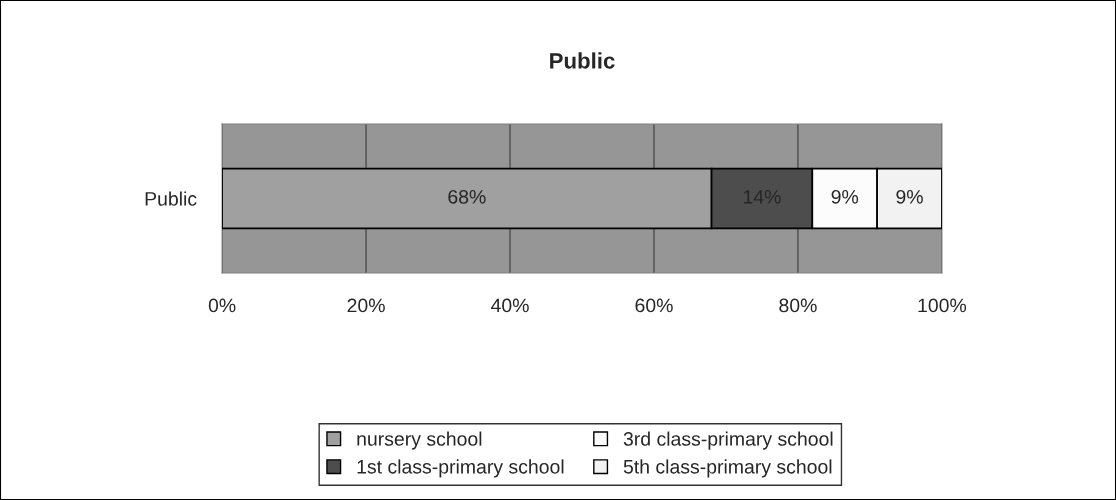 The height and width of the screenshot is (500, 1116). What do you see at coordinates (654, 305) in the screenshot?
I see `x-tick-label: 60%` at bounding box center [654, 305].